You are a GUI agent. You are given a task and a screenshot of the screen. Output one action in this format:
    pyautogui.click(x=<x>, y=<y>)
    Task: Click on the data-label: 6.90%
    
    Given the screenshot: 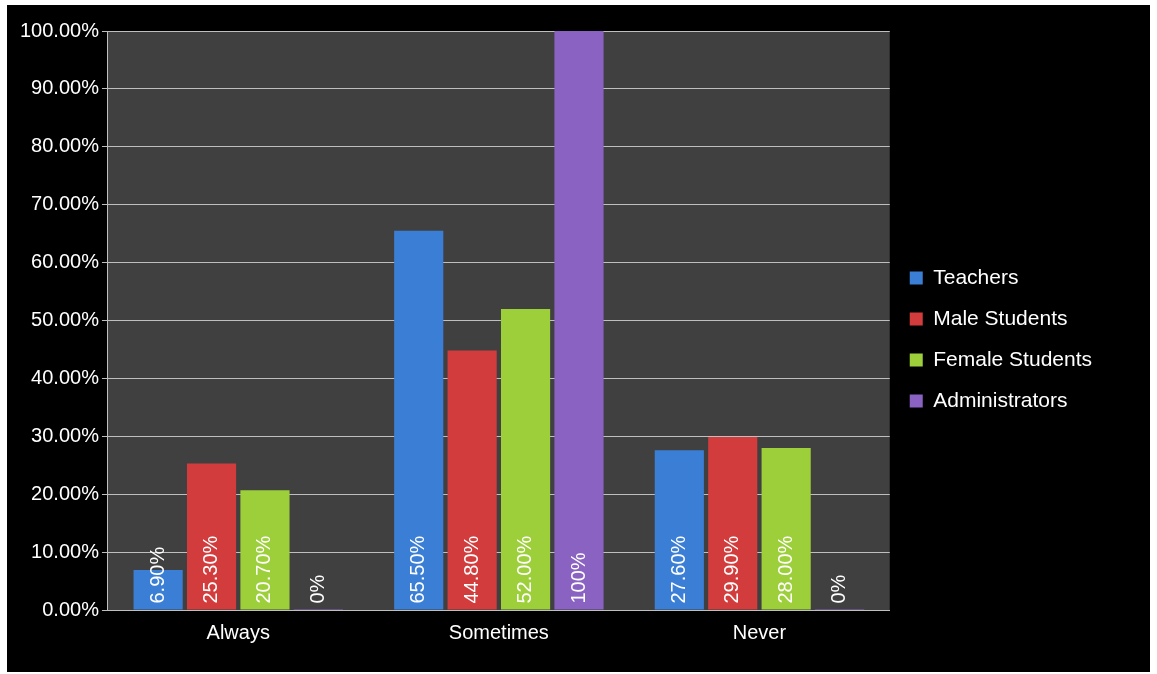 What is the action you would take?
    pyautogui.click(x=156, y=575)
    